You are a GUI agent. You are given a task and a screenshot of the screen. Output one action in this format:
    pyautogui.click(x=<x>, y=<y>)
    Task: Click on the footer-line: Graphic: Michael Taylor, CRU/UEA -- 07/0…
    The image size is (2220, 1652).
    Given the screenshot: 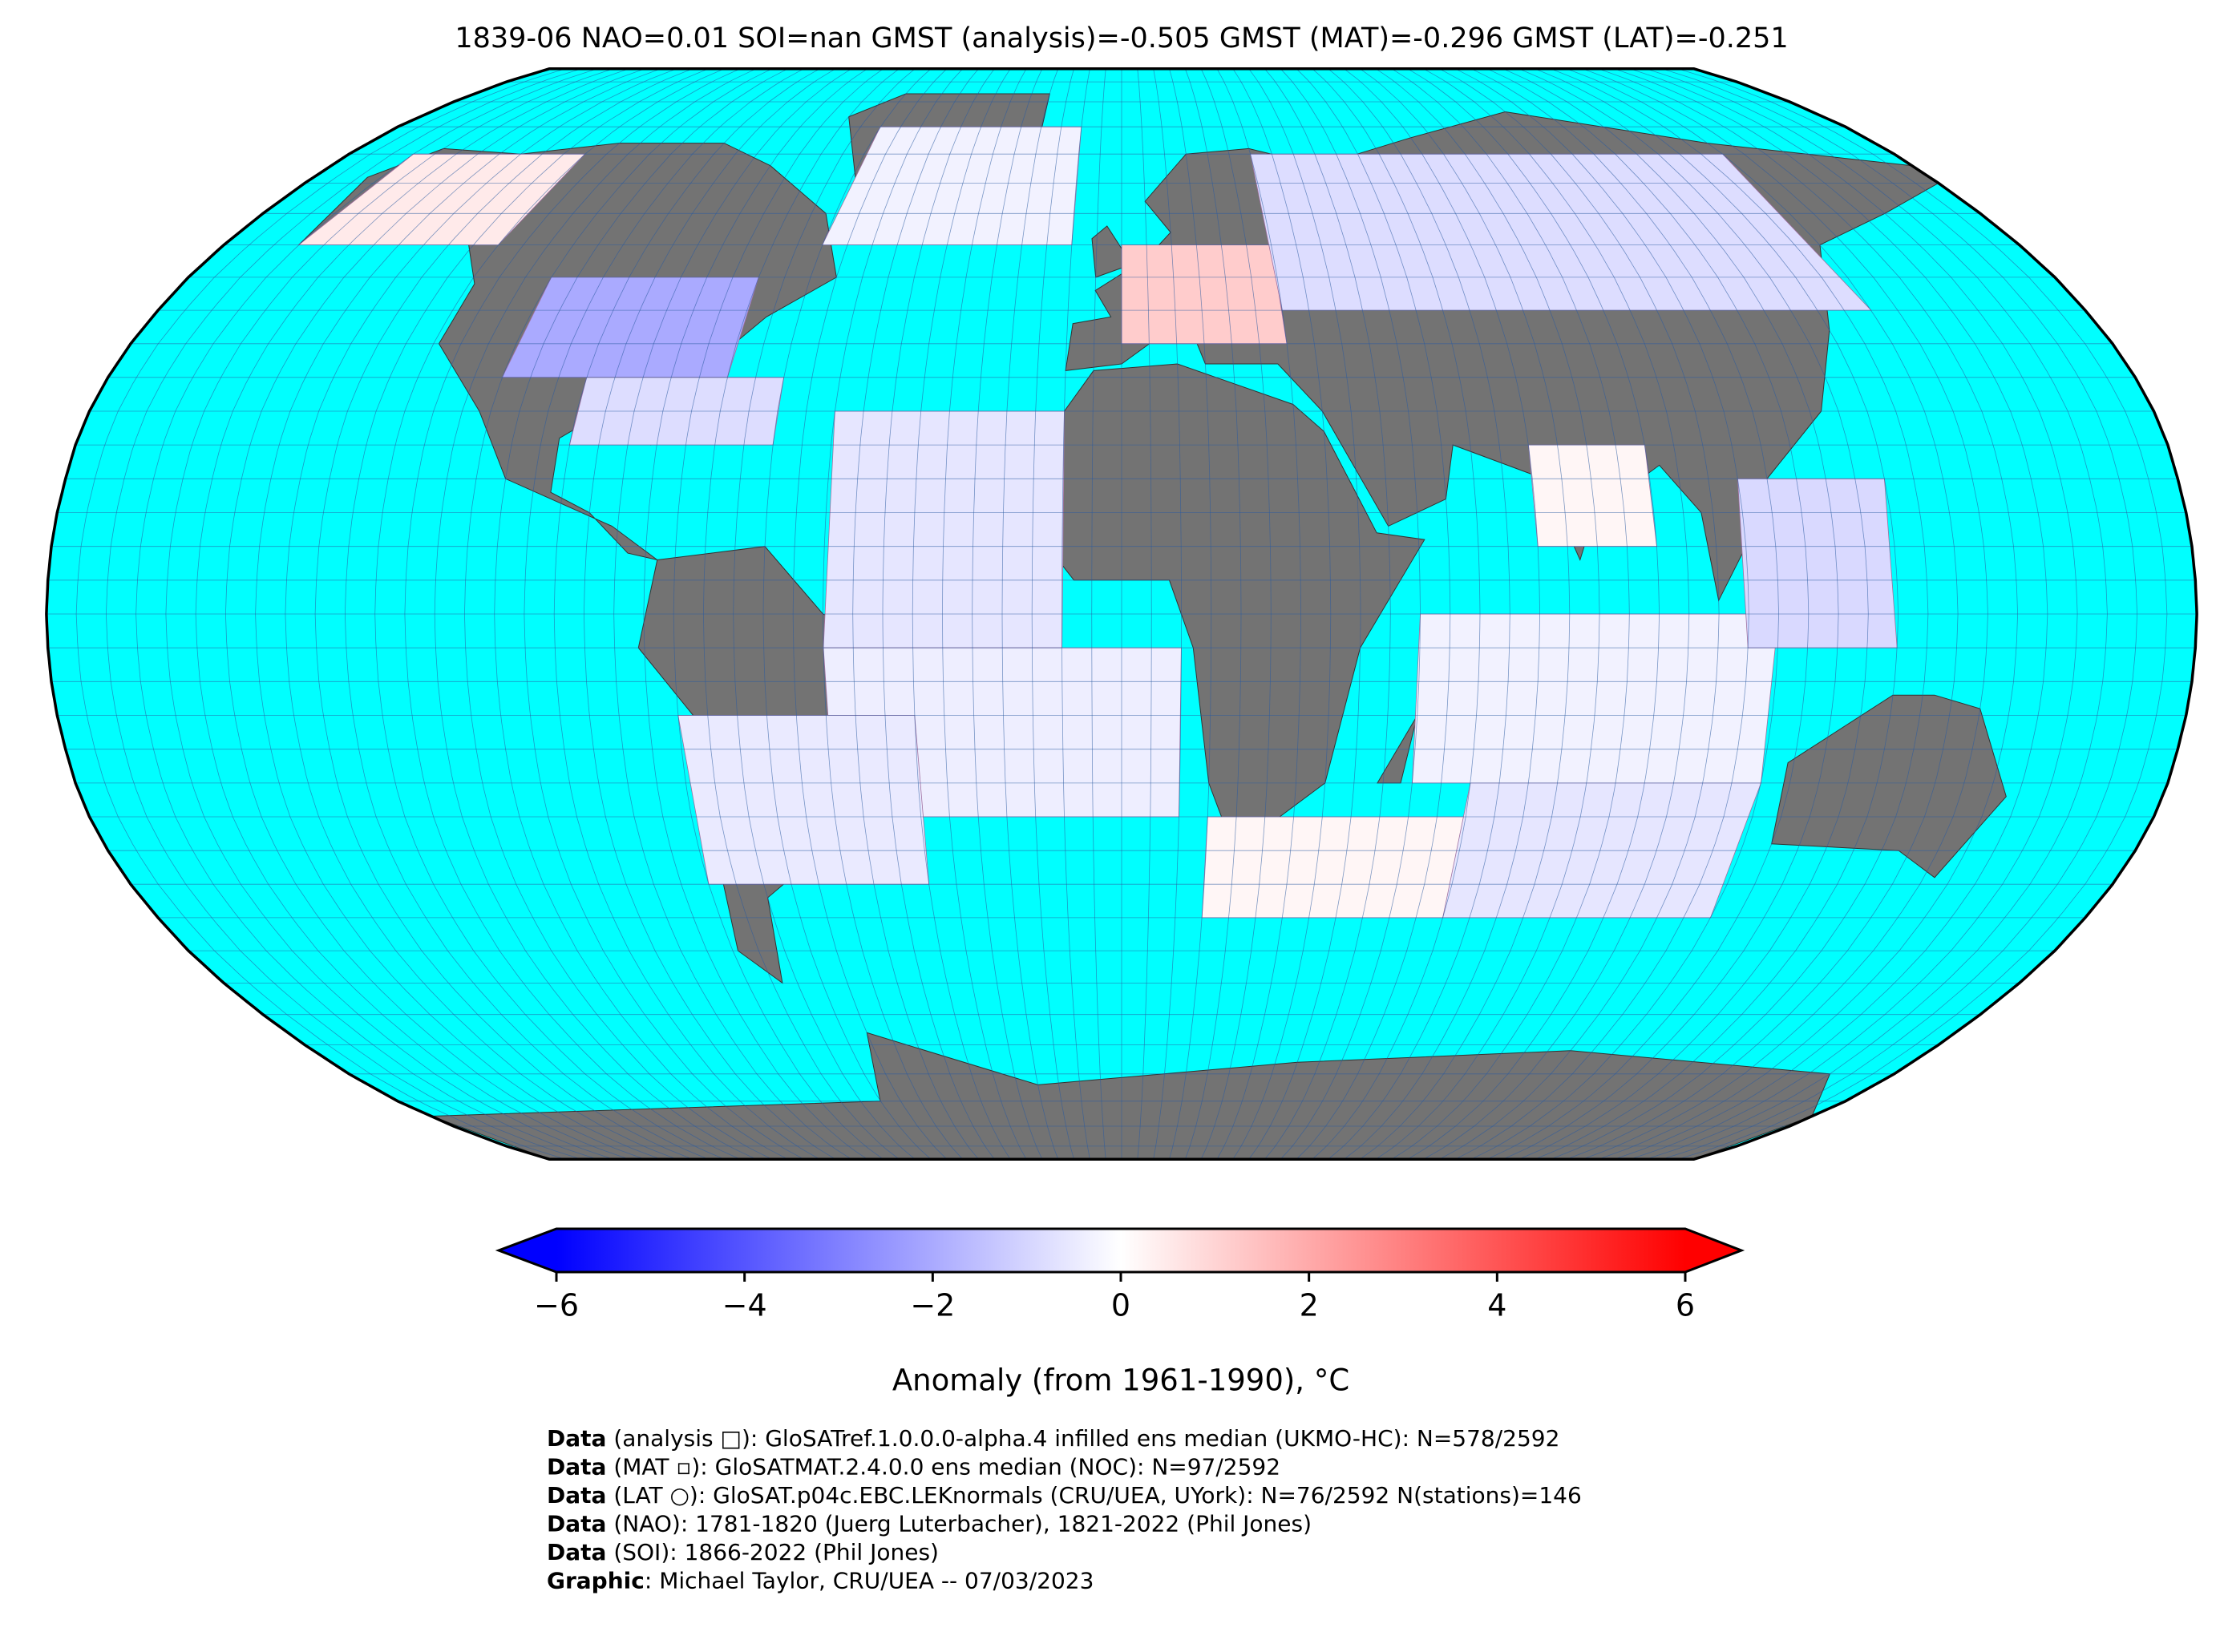 What is the action you would take?
    pyautogui.click(x=820, y=1581)
    